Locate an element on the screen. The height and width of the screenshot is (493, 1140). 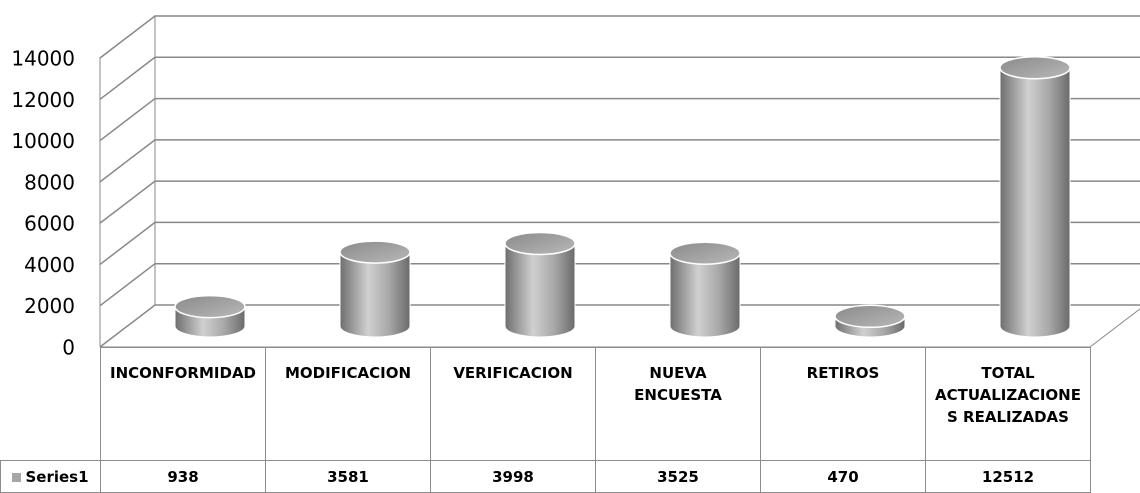
table-series-header: Series1 is located at coordinates (50, 476).